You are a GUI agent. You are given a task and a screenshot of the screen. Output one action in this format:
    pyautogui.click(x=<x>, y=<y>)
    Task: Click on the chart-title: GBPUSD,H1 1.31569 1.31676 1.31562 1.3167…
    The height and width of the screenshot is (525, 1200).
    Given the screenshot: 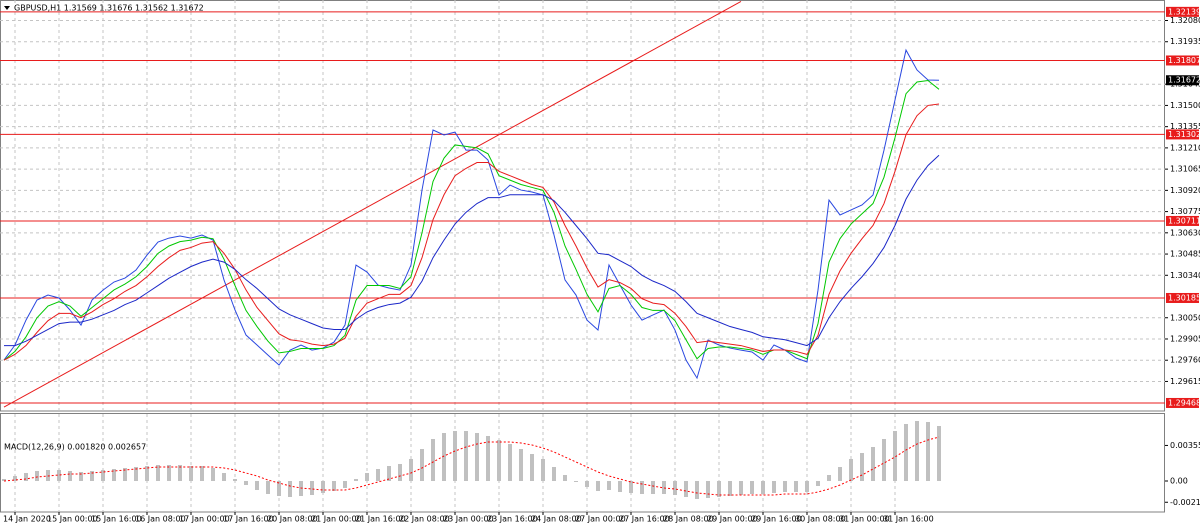 What is the action you would take?
    pyautogui.click(x=109, y=8)
    